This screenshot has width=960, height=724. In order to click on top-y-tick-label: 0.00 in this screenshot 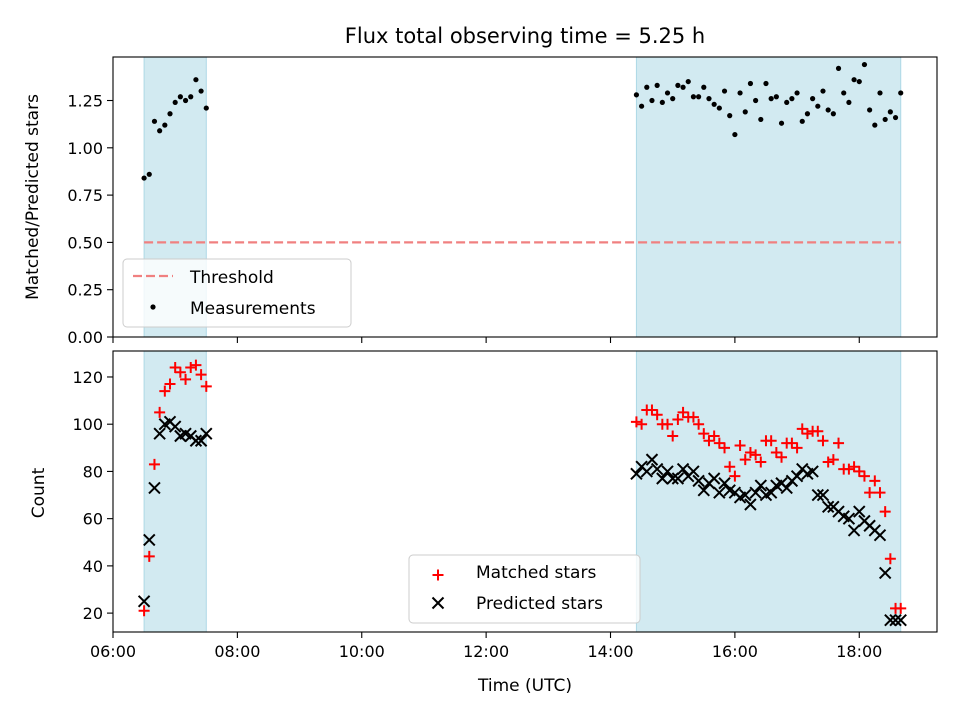, I will do `click(85, 337)`.